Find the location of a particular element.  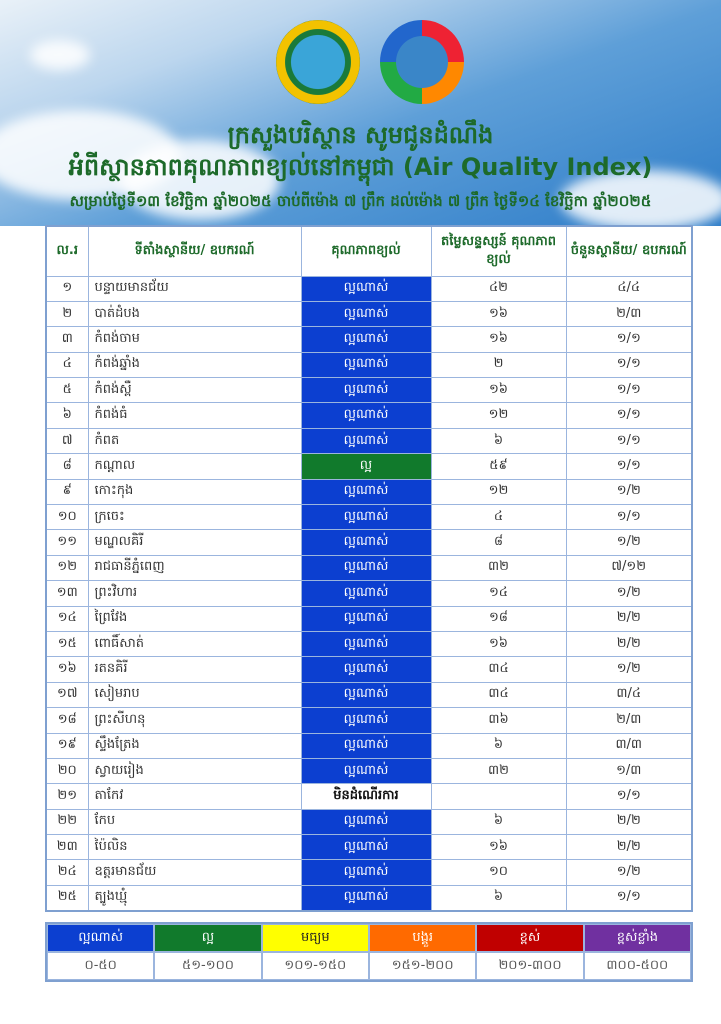

location-name: ស្វាយរៀង is located at coordinates (194, 771).